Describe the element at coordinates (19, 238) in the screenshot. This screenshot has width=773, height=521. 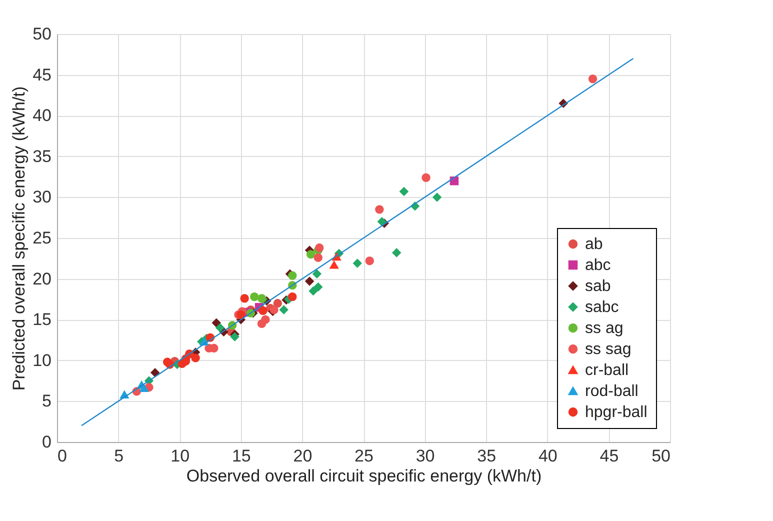
I see `y-axis-title: Predicted overall specific energy (kWh/t)` at that location.